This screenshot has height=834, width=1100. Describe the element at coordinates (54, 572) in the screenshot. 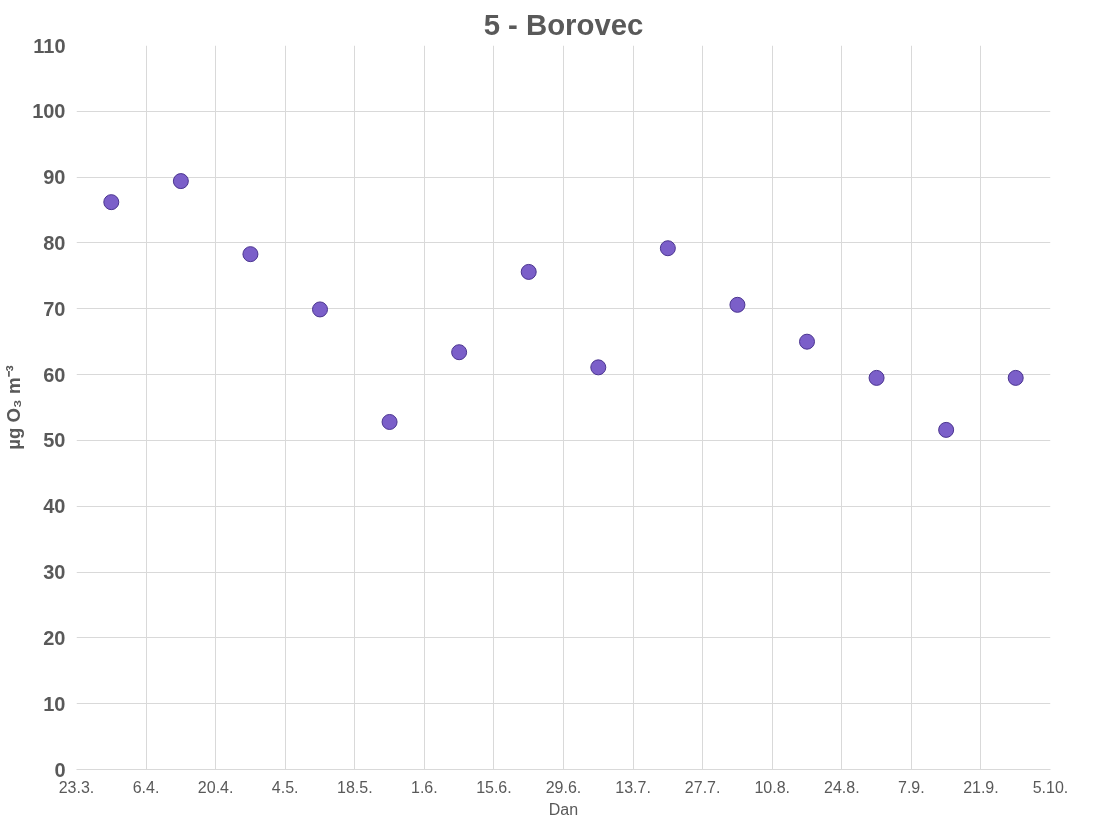

I see `y-tick-label: 30` at that location.